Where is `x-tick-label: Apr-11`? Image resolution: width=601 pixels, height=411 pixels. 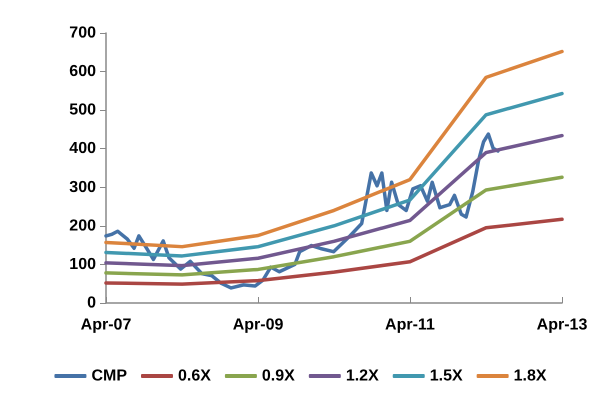
x-tick-label: Apr-11 is located at coordinates (410, 325).